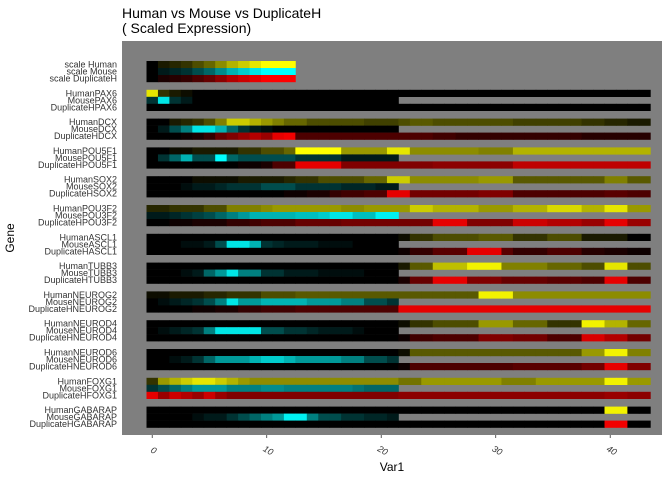 The image size is (672, 480). What do you see at coordinates (84, 107) in the screenshot?
I see `y-tick-label: DuplicateHPAX6` at bounding box center [84, 107].